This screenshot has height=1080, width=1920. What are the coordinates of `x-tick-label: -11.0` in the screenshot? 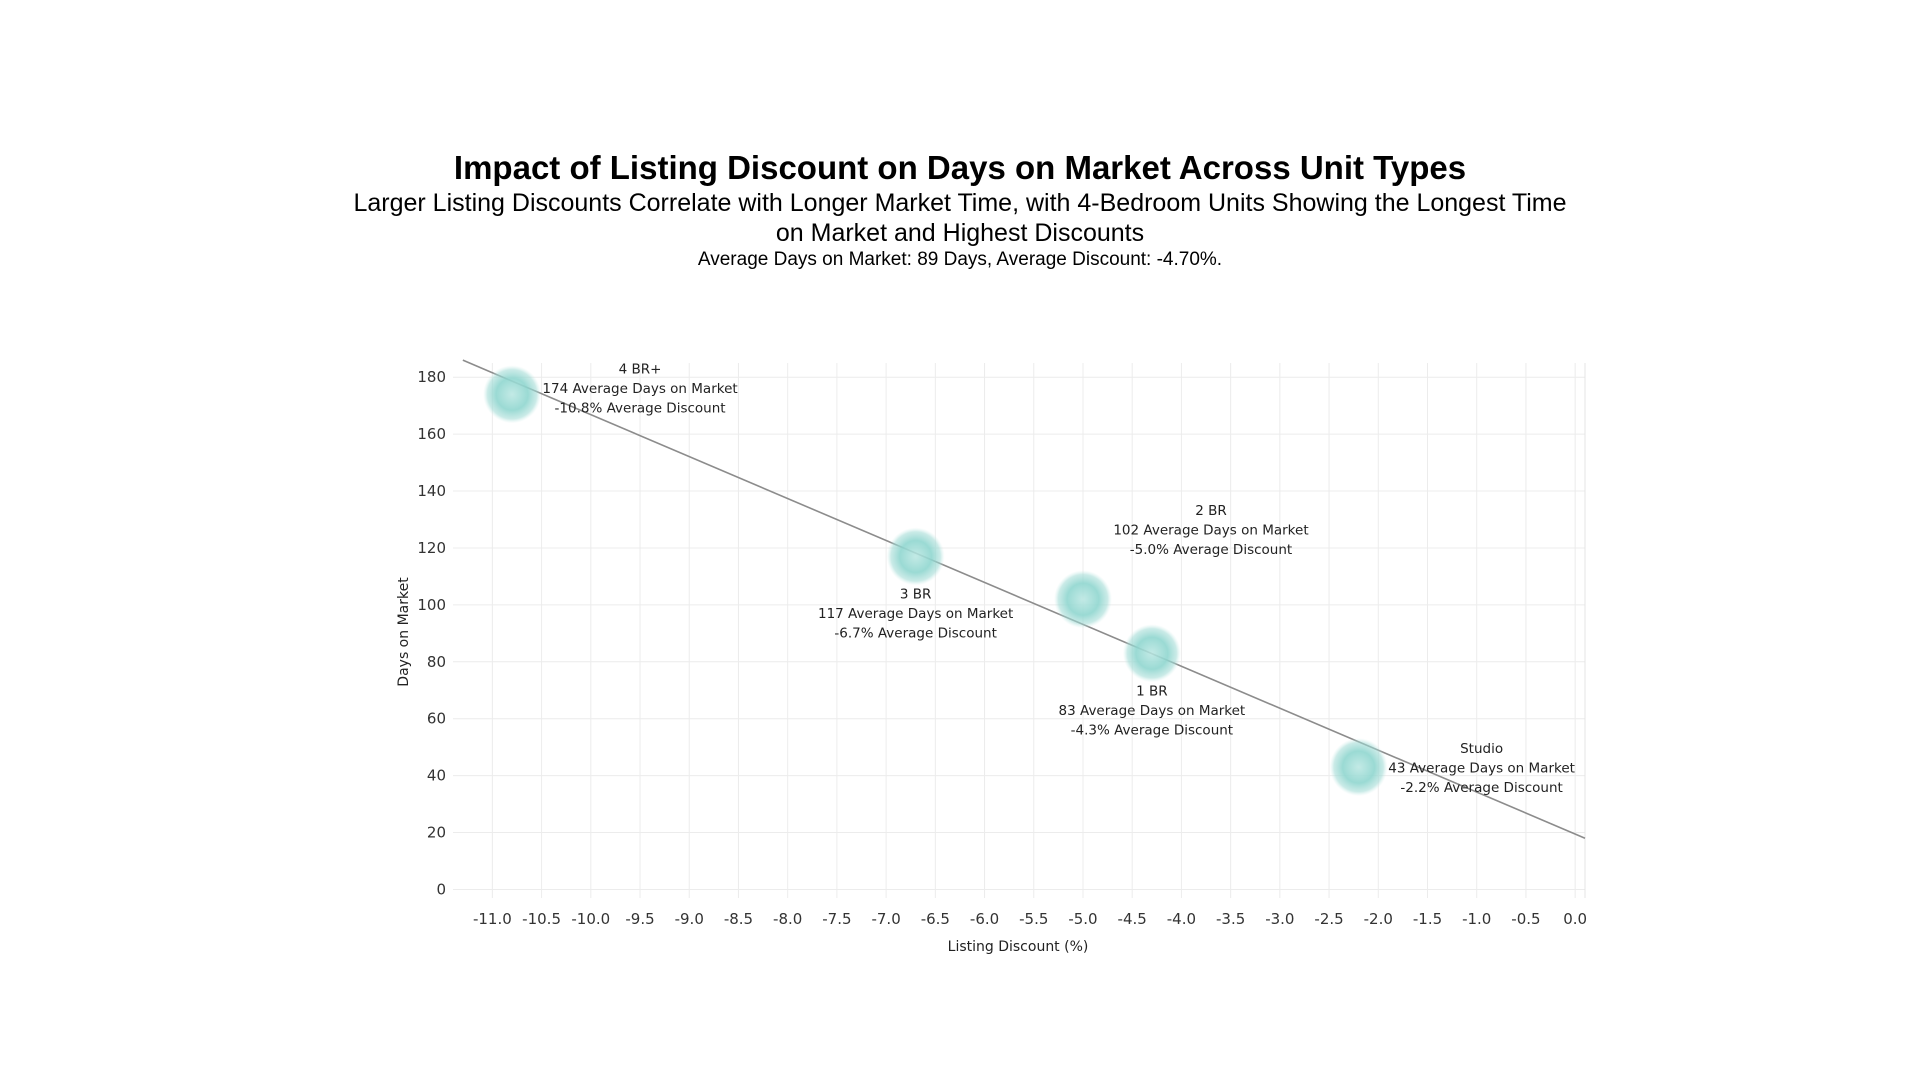 It's located at (492, 919).